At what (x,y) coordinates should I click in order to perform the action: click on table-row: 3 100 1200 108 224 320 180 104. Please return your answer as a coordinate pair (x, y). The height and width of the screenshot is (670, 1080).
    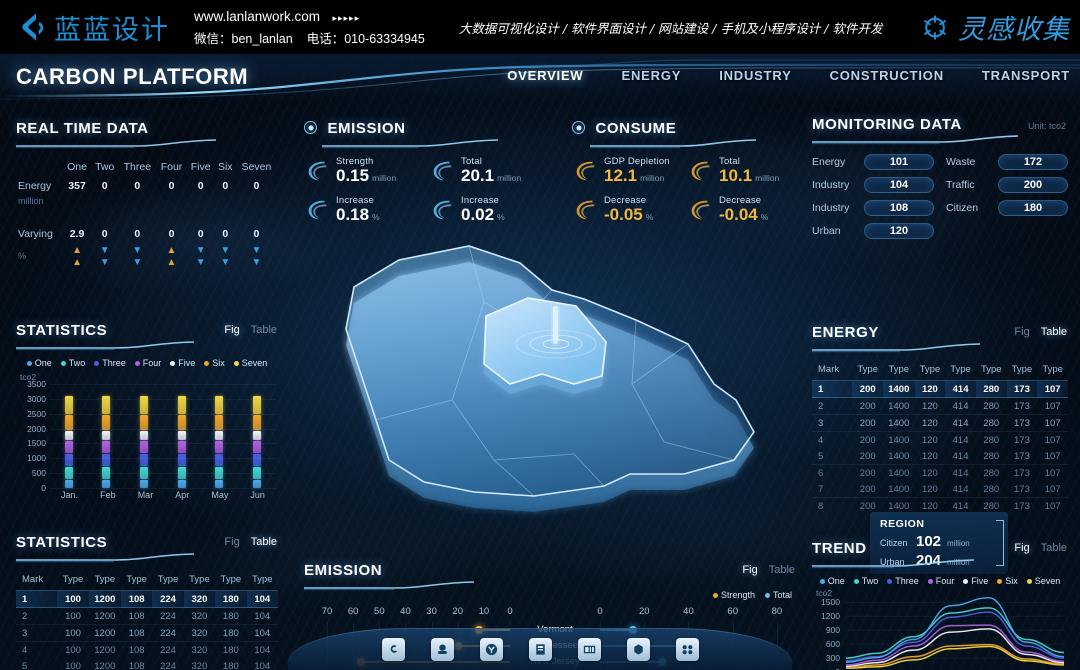
    Looking at the image, I should click on (147, 633).